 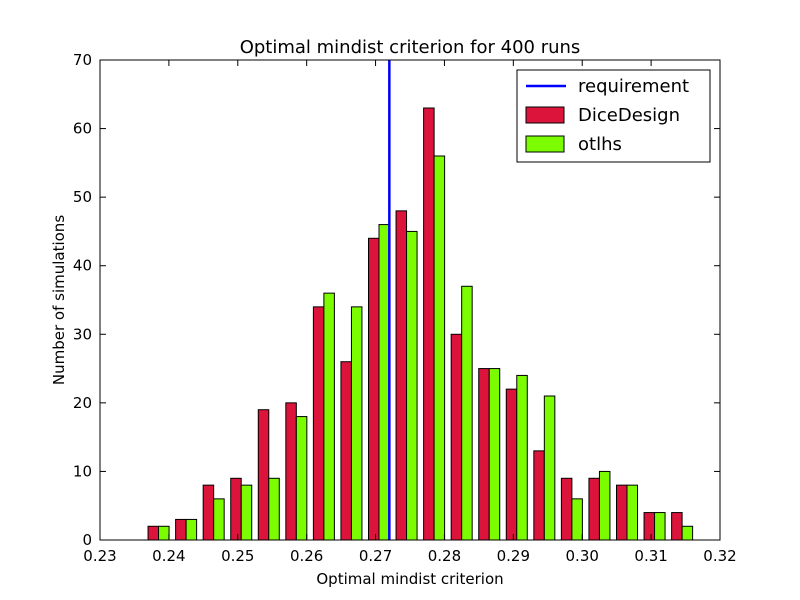 I want to click on chart-title: Optimal mindist criterion for 400 runs, so click(x=410, y=47).